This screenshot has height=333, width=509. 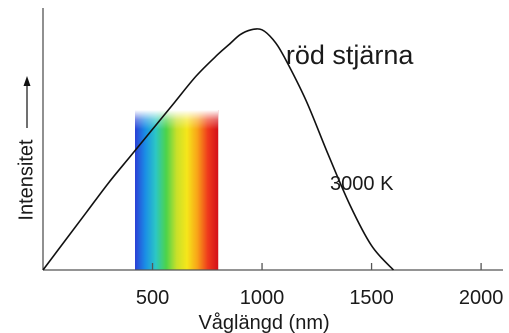 I want to click on y-axis-arrow-head, so click(x=27, y=81).